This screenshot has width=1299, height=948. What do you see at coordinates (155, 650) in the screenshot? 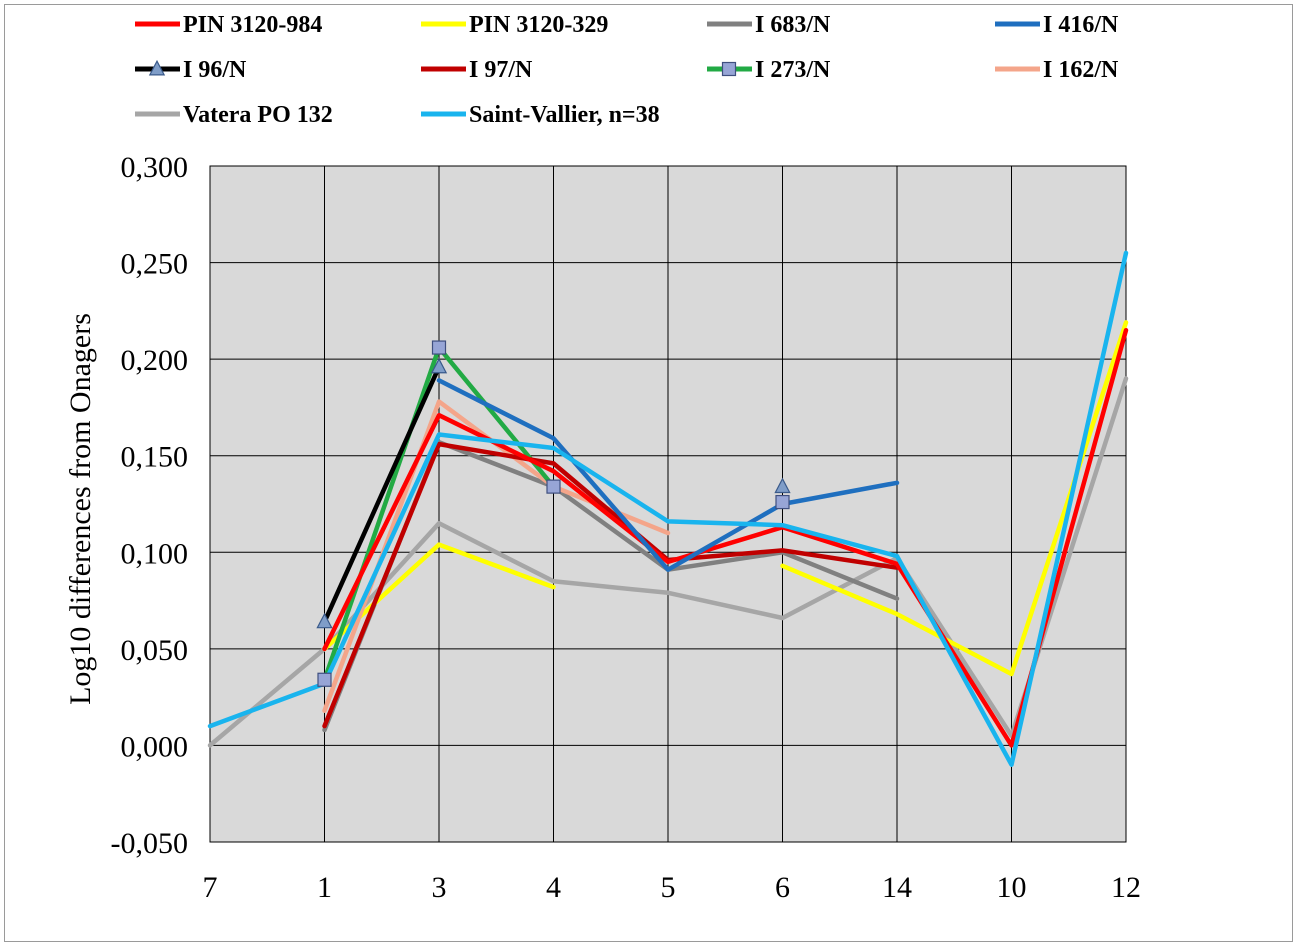
I see `y-tick-label: 0,050` at bounding box center [155, 650].